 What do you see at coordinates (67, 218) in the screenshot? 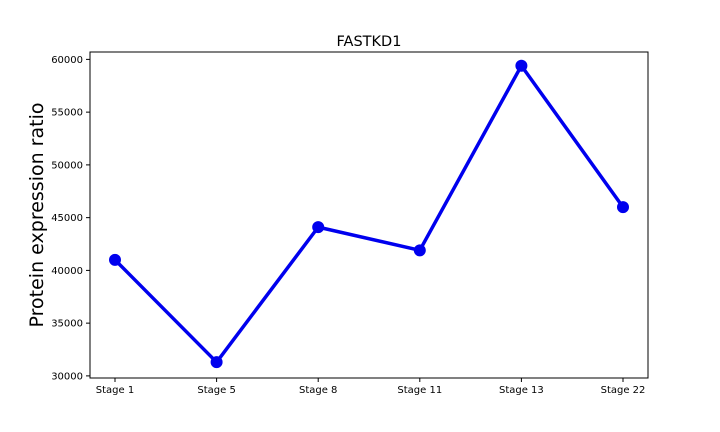
I see `y-tick-label: 45000` at bounding box center [67, 218].